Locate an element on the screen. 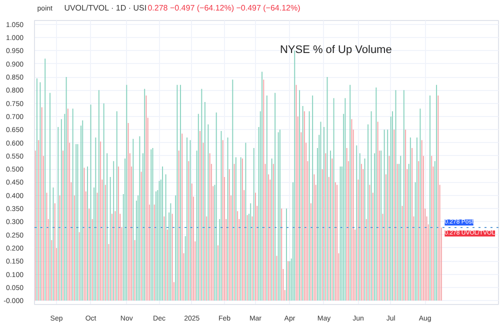  chart-subtitle: UVOL/TVOL · 1D · USI is located at coordinates (105, 8).